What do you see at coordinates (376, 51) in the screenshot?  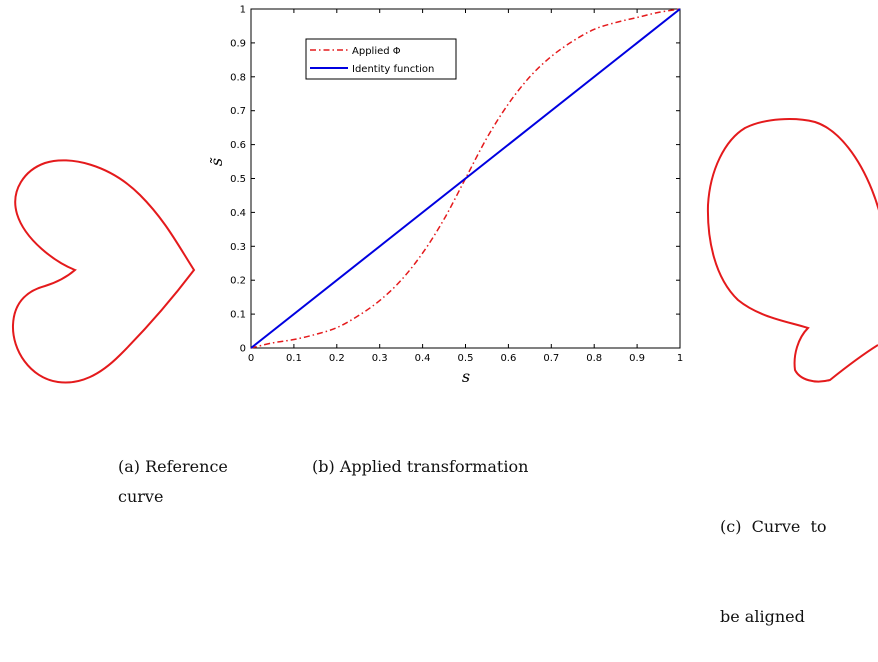 I see `legend-label-applied: Applied Φ` at bounding box center [376, 51].